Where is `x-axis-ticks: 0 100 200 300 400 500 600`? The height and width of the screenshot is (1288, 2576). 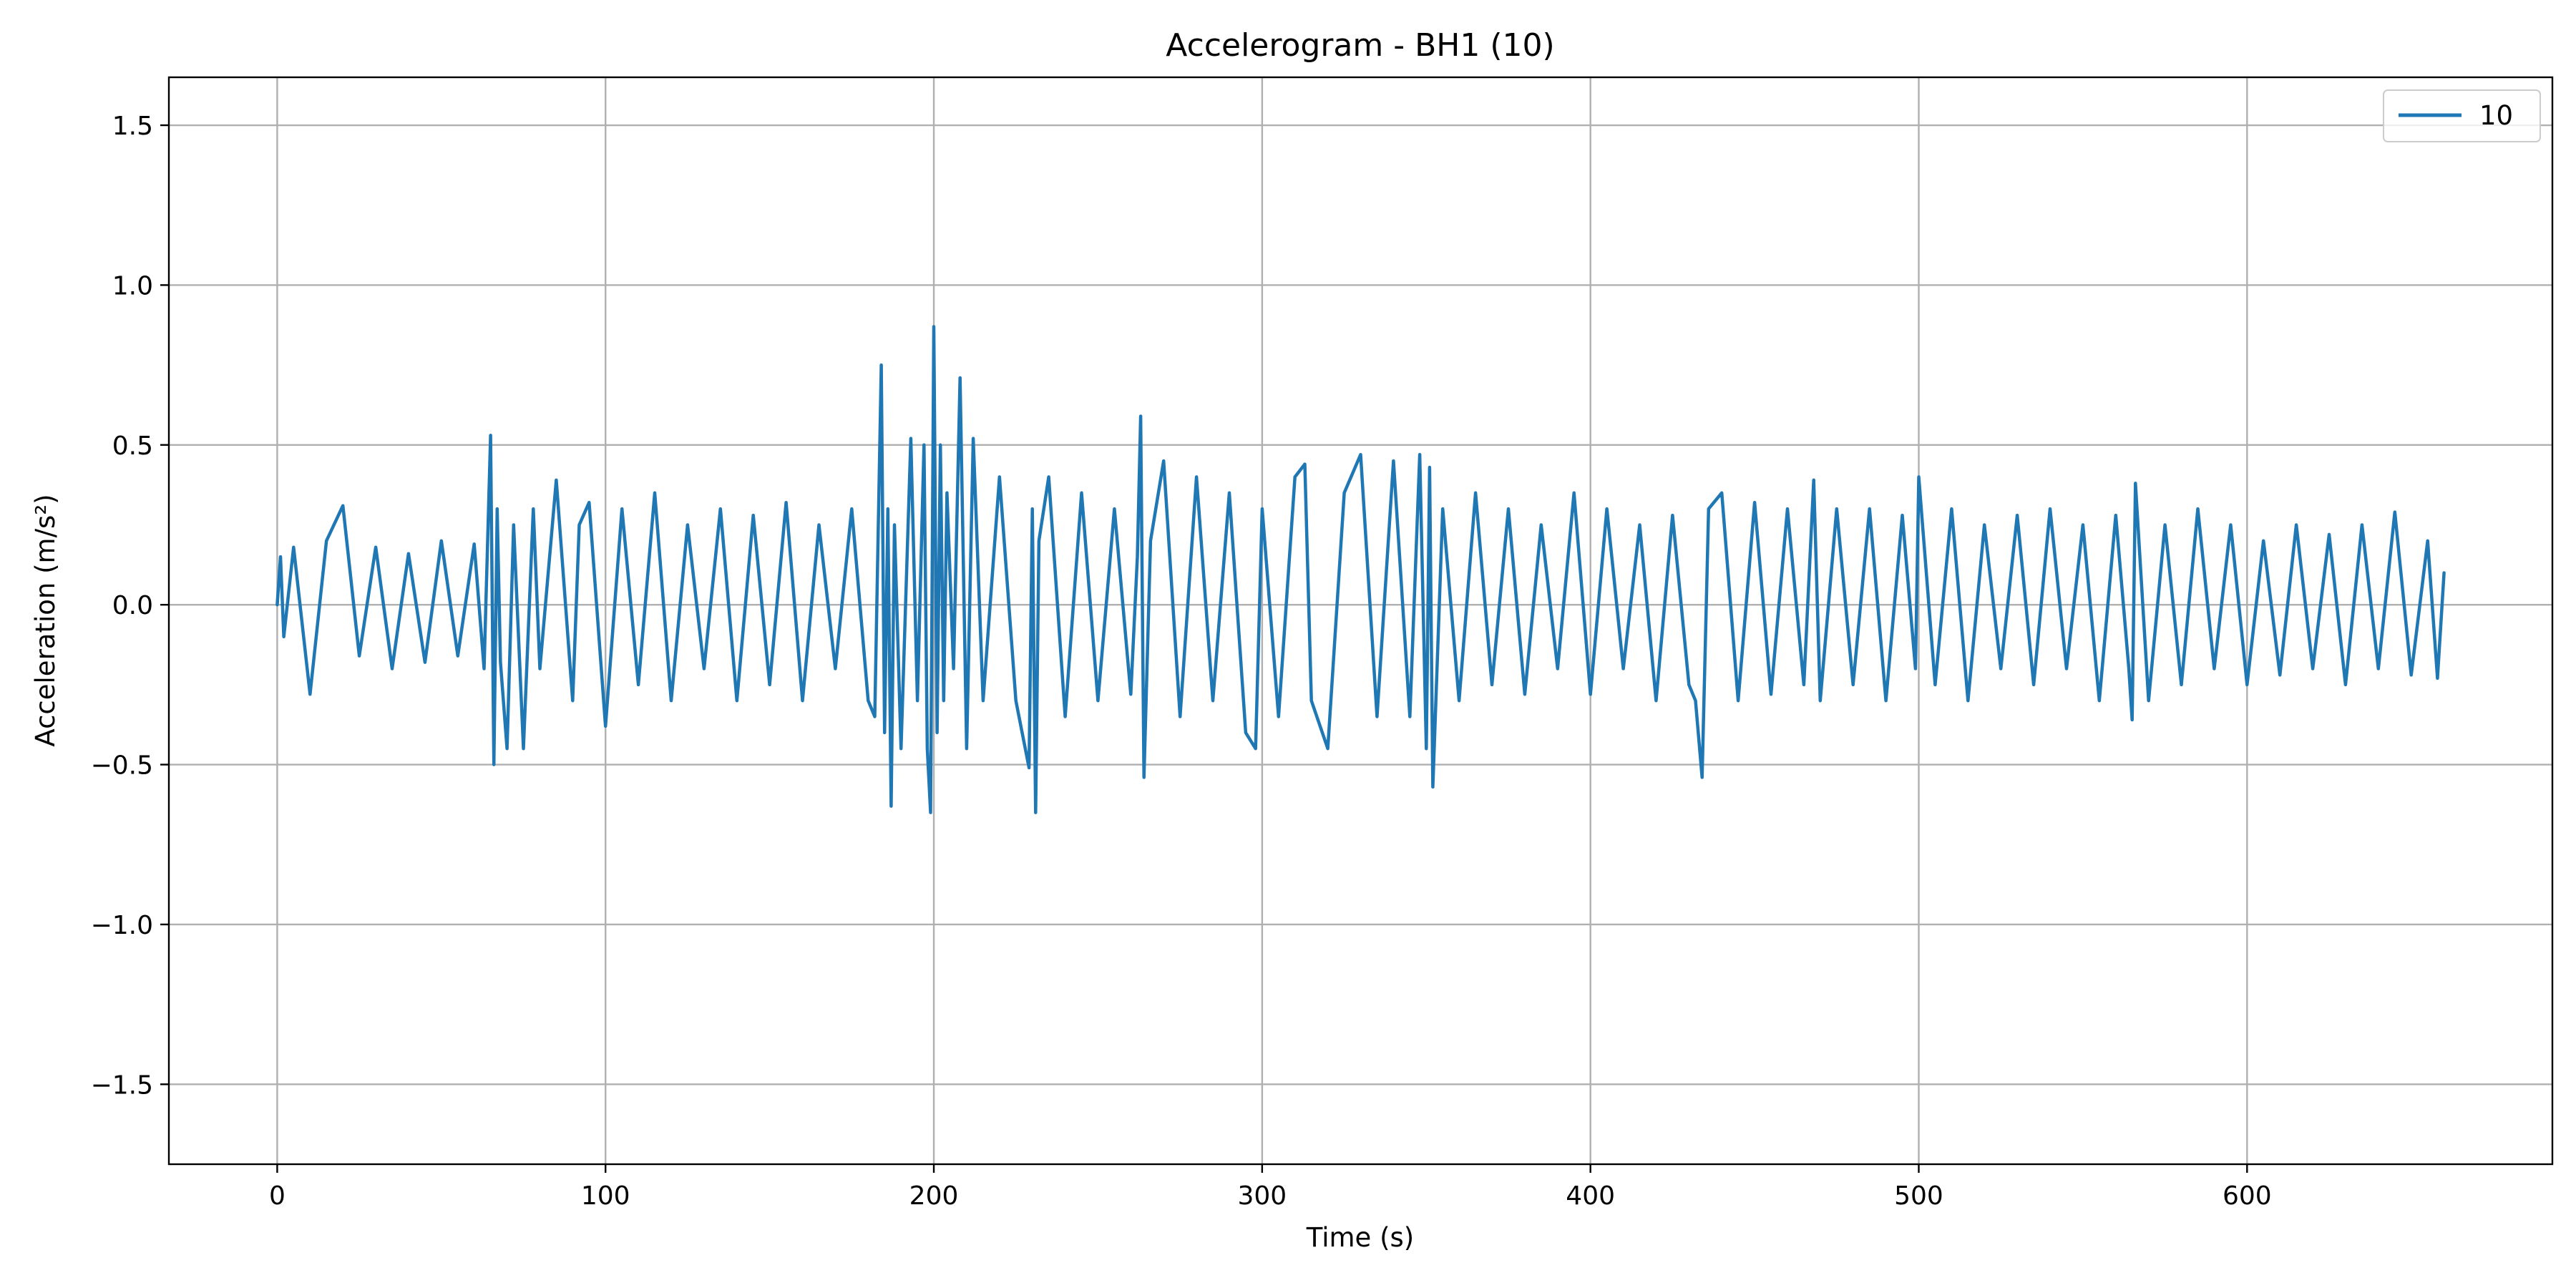 x-axis-ticks: 0 100 200 300 400 500 600 is located at coordinates (1270, 1187).